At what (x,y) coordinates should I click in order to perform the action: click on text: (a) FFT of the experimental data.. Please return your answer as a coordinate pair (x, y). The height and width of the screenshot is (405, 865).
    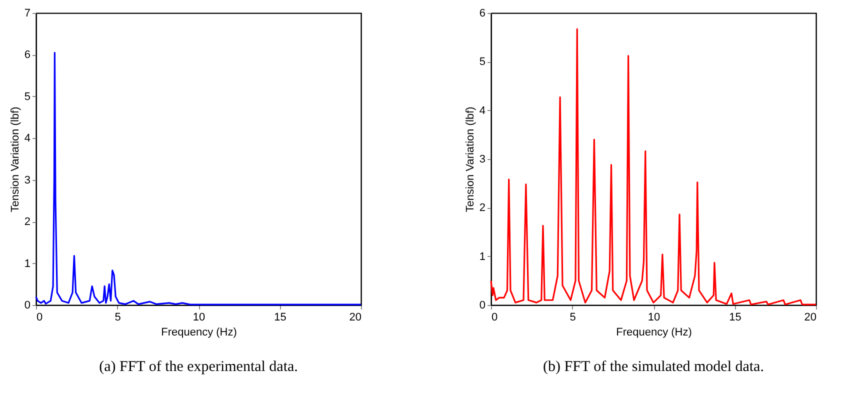
    Looking at the image, I should click on (198, 367).